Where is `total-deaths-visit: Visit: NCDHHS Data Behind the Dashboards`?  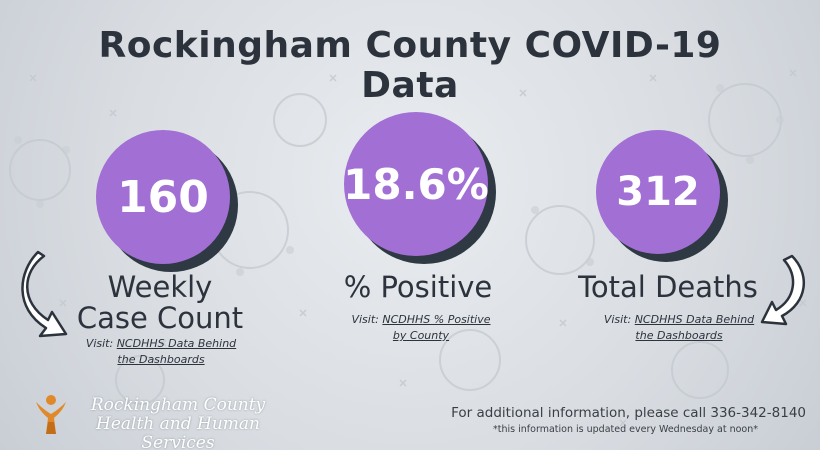
total-deaths-visit: Visit: NCDHHS Data Behind the Dashboards is located at coordinates (679, 327).